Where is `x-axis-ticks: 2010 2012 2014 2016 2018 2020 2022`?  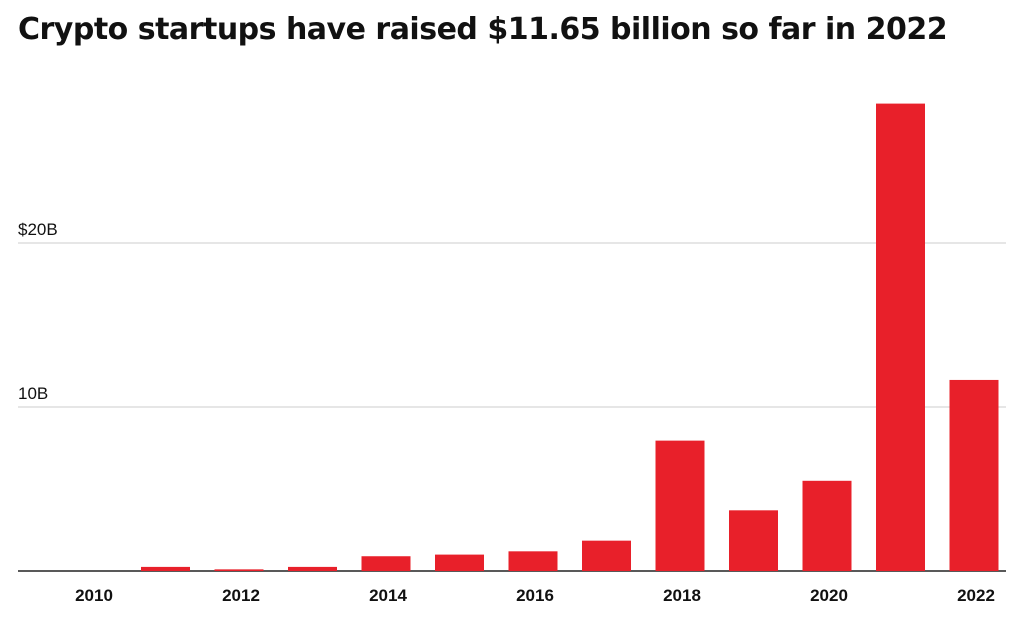
x-axis-ticks: 2010 2012 2014 2016 2018 2020 2022 is located at coordinates (535, 595).